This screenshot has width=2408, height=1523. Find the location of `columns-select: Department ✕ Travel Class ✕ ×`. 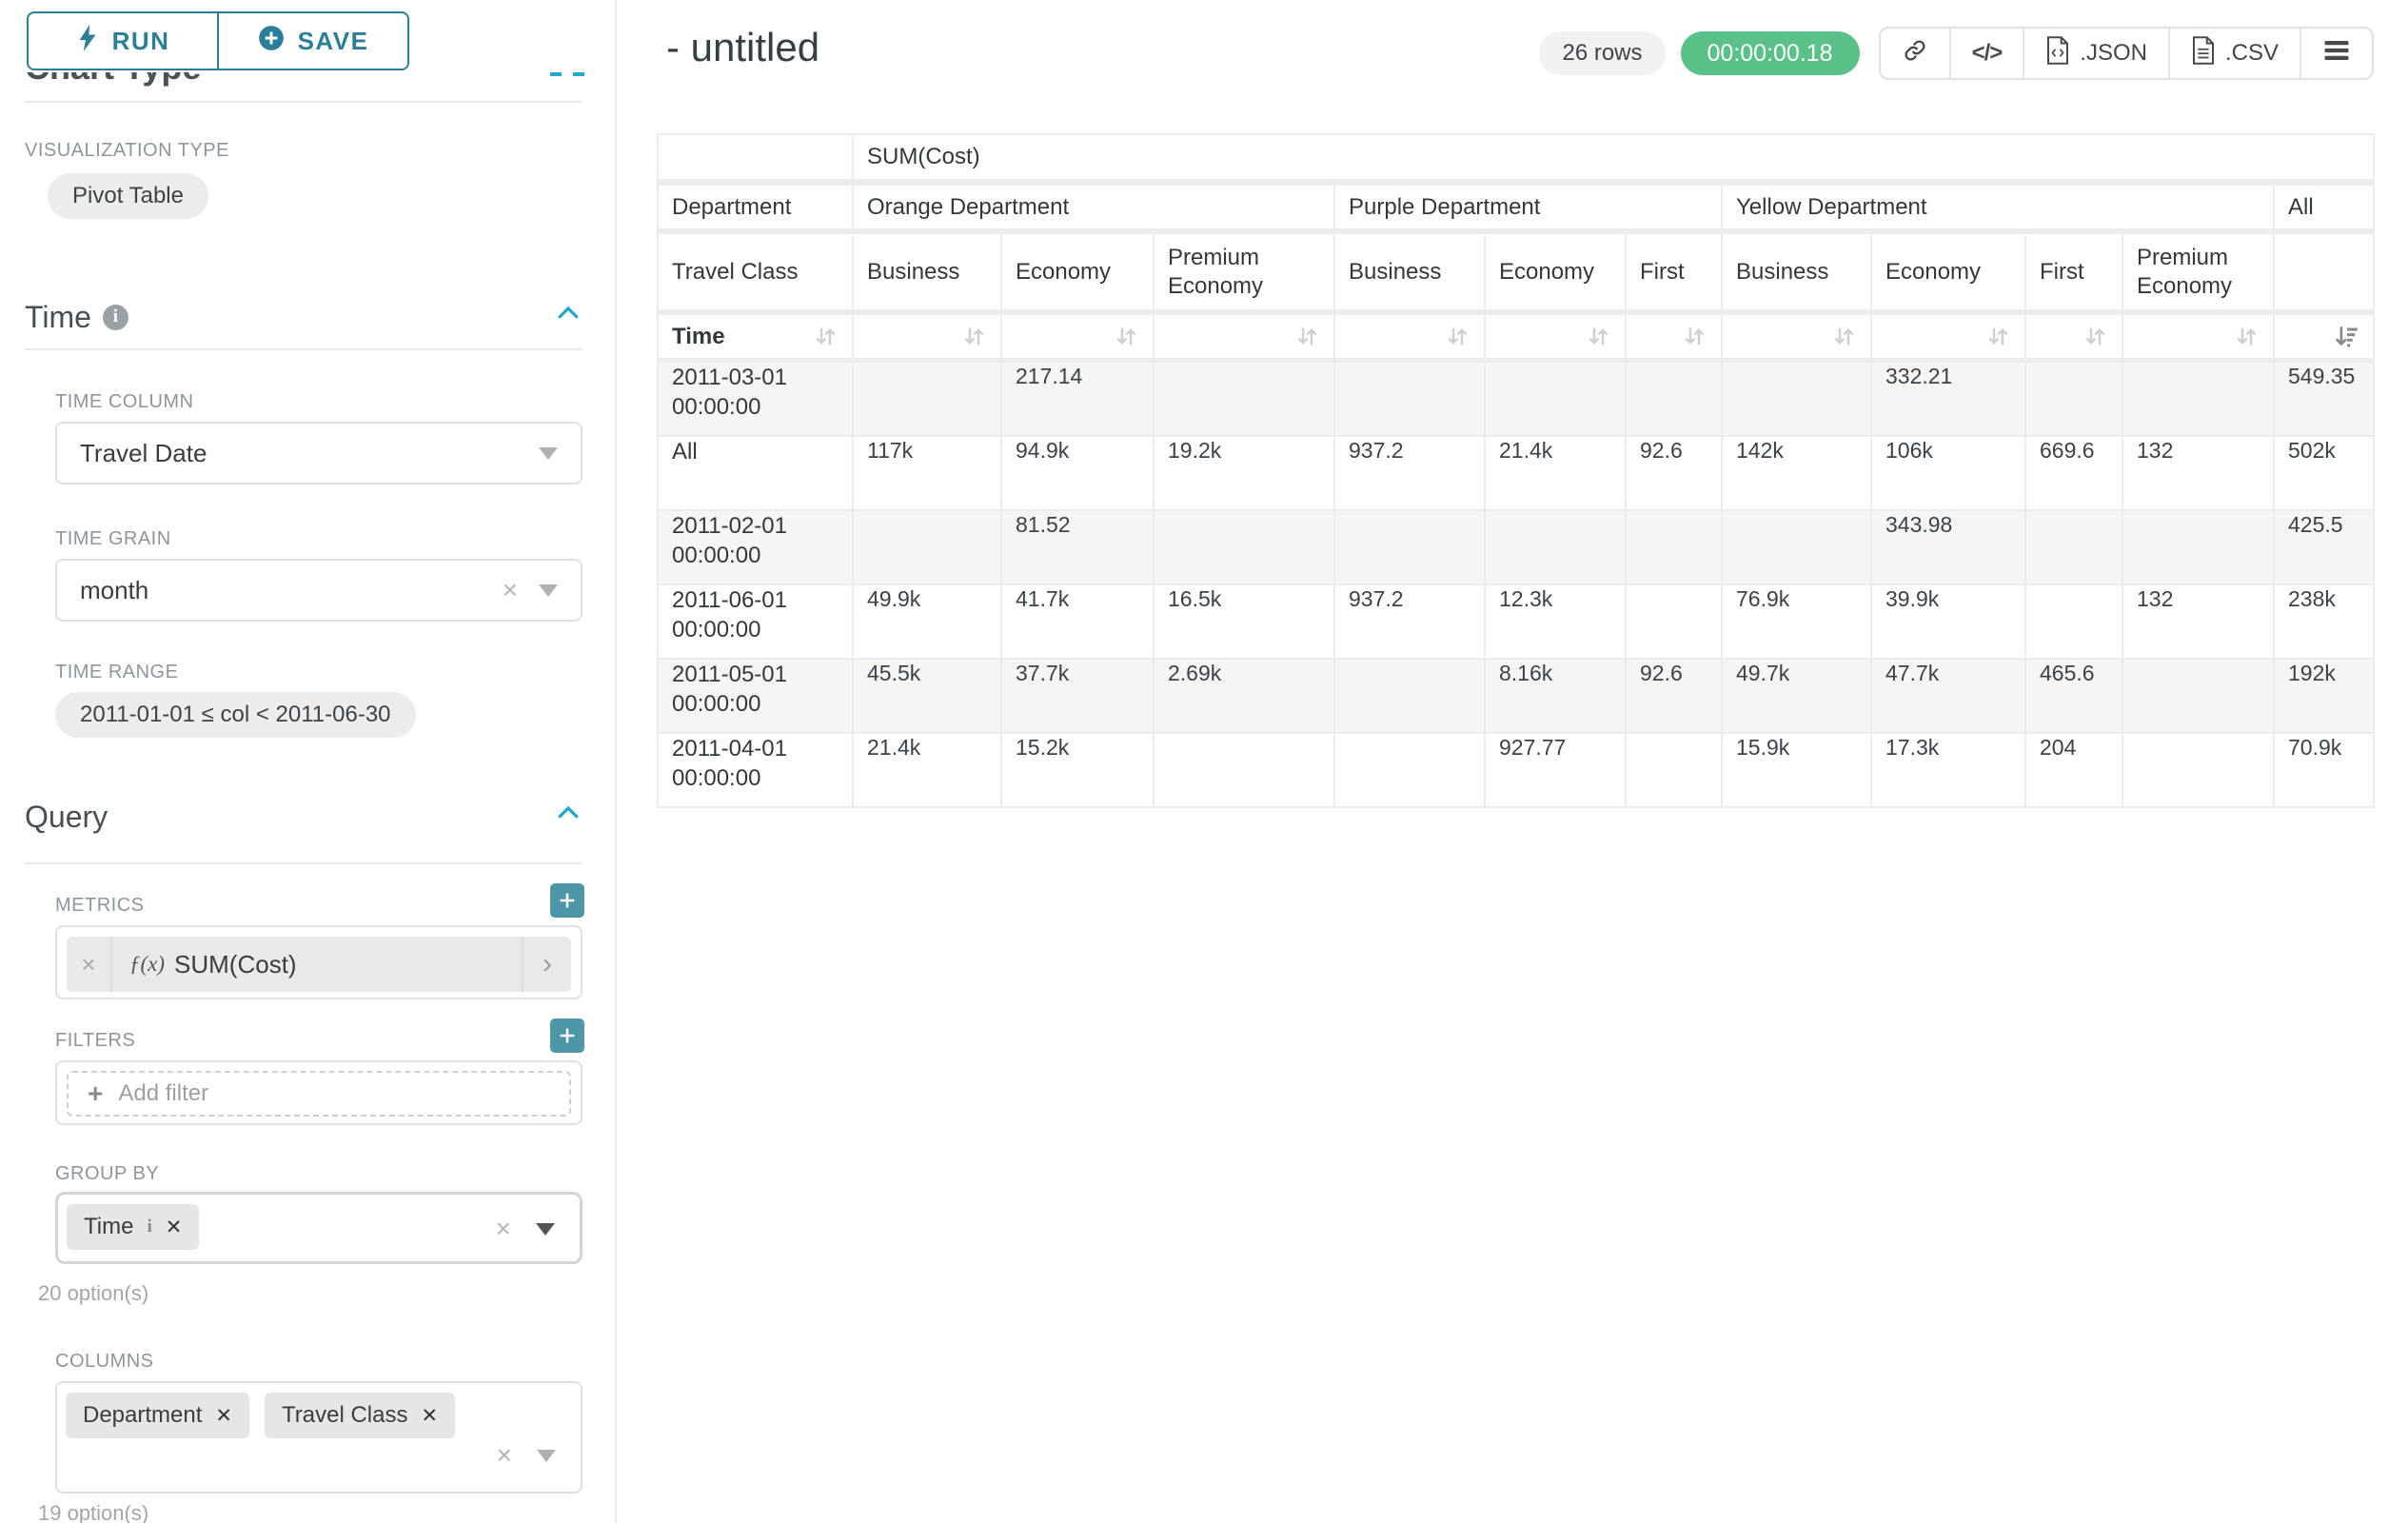

columns-select: Department ✕ Travel Class ✕ × is located at coordinates (318, 1437).